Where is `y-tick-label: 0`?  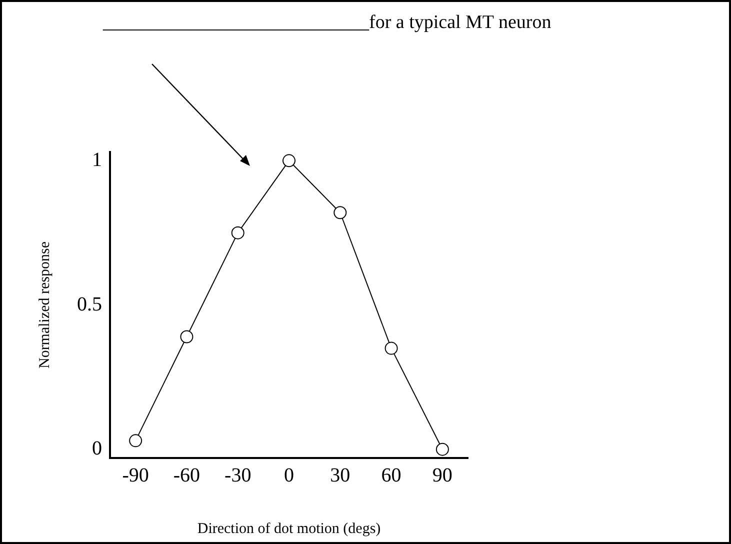
y-tick-label: 0 is located at coordinates (97, 449).